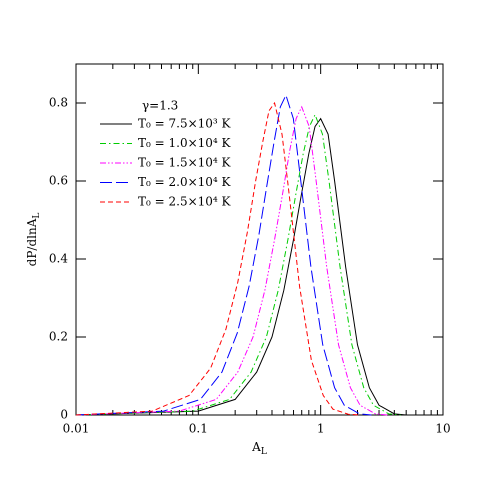 The height and width of the screenshot is (491, 491). Describe the element at coordinates (33, 240) in the screenshot. I see `y-axis-label: dP/dlnAL` at that location.